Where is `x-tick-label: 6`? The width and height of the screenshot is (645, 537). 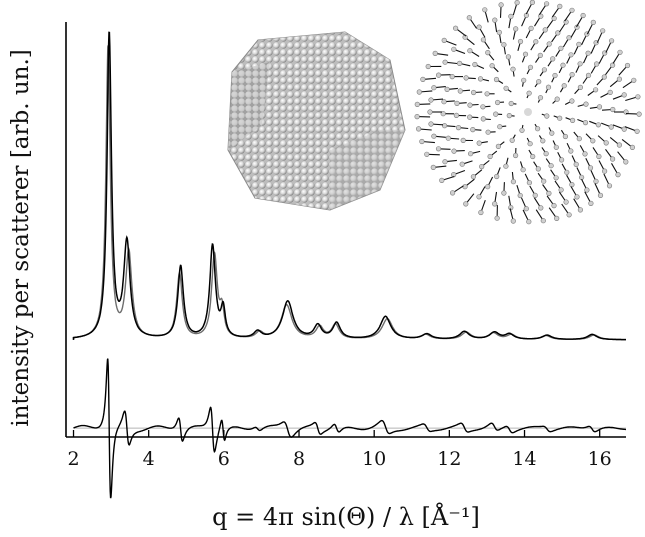
x-tick-label: 6 is located at coordinates (224, 459).